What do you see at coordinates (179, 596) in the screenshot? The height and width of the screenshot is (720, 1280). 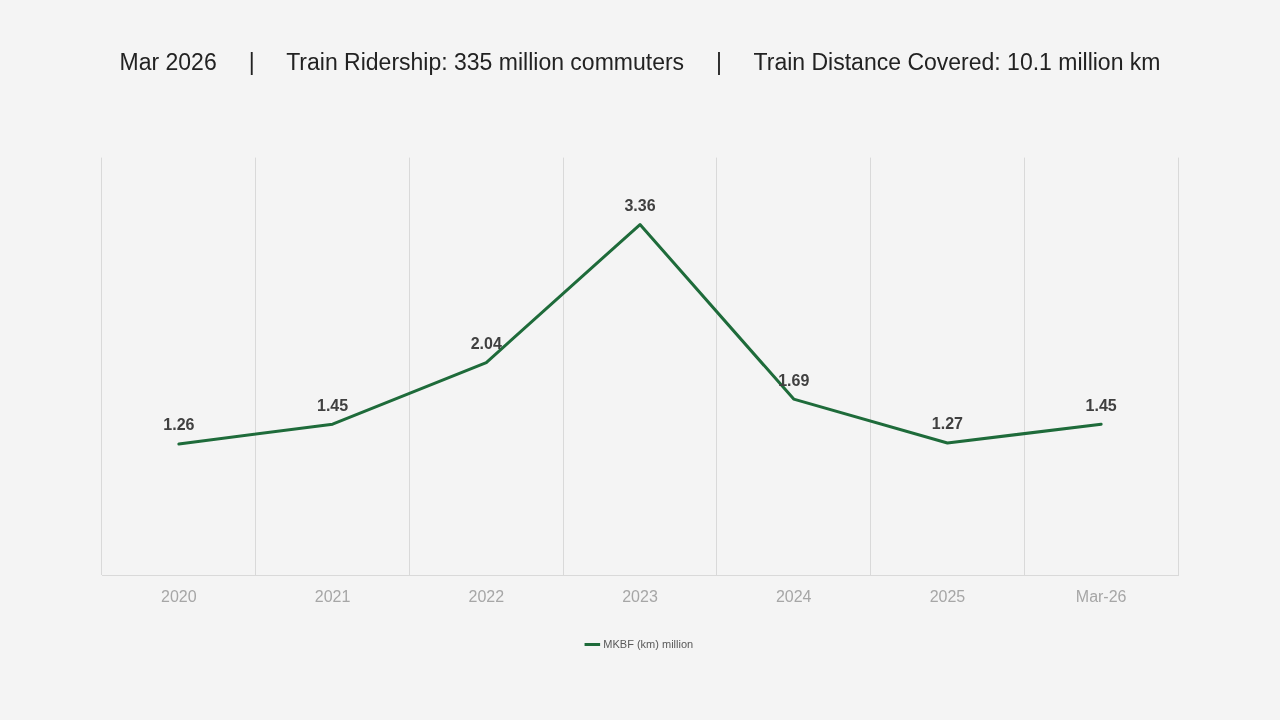 I see `x-tick-label: 2020` at bounding box center [179, 596].